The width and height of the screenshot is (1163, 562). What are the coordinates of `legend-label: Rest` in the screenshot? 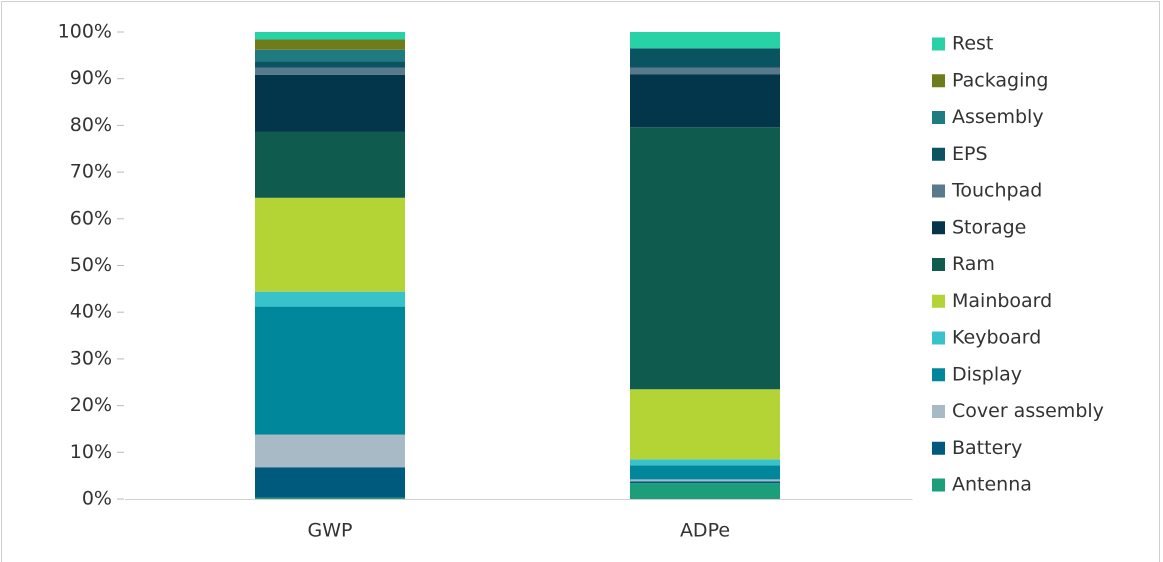 It's located at (972, 44).